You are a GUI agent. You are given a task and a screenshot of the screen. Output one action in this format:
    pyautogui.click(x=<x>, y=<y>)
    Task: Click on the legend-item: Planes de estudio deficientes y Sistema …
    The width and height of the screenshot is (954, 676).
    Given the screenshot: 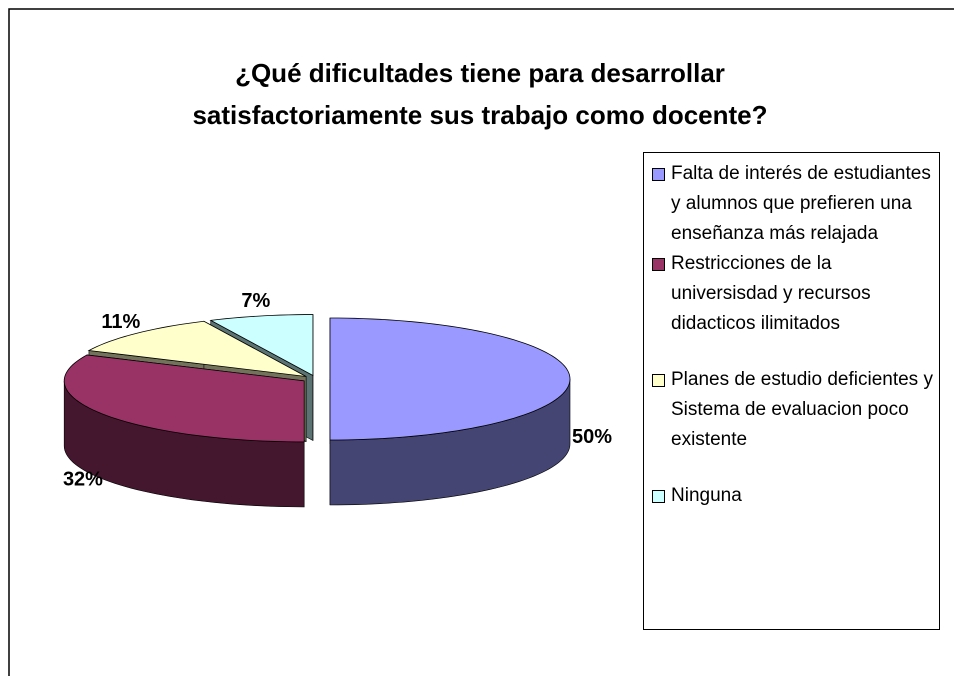 What is the action you would take?
    pyautogui.click(x=793, y=410)
    